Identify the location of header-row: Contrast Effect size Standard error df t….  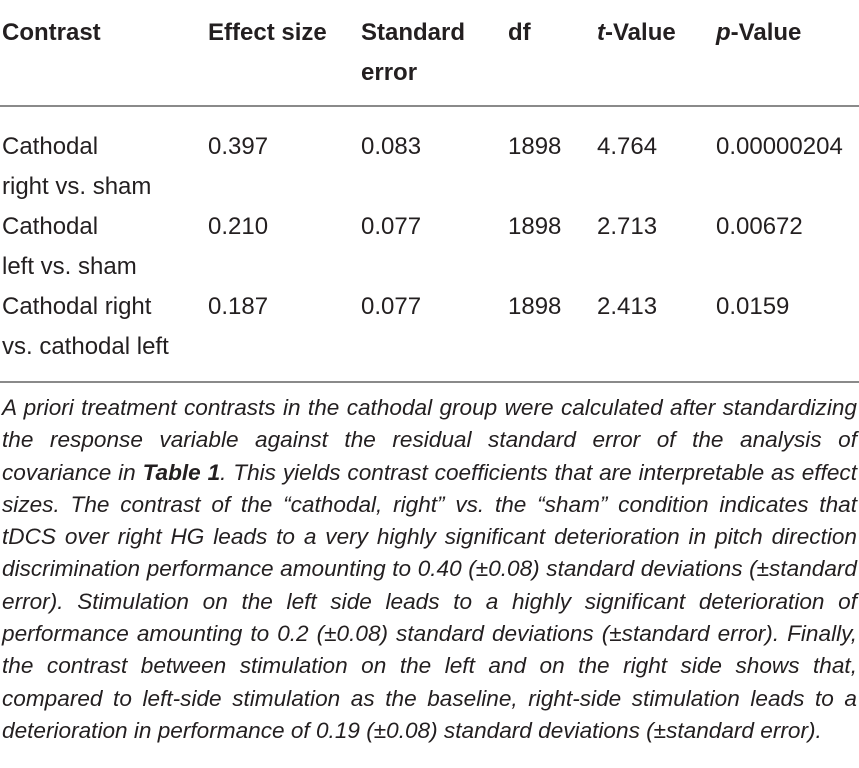
(429, 53).